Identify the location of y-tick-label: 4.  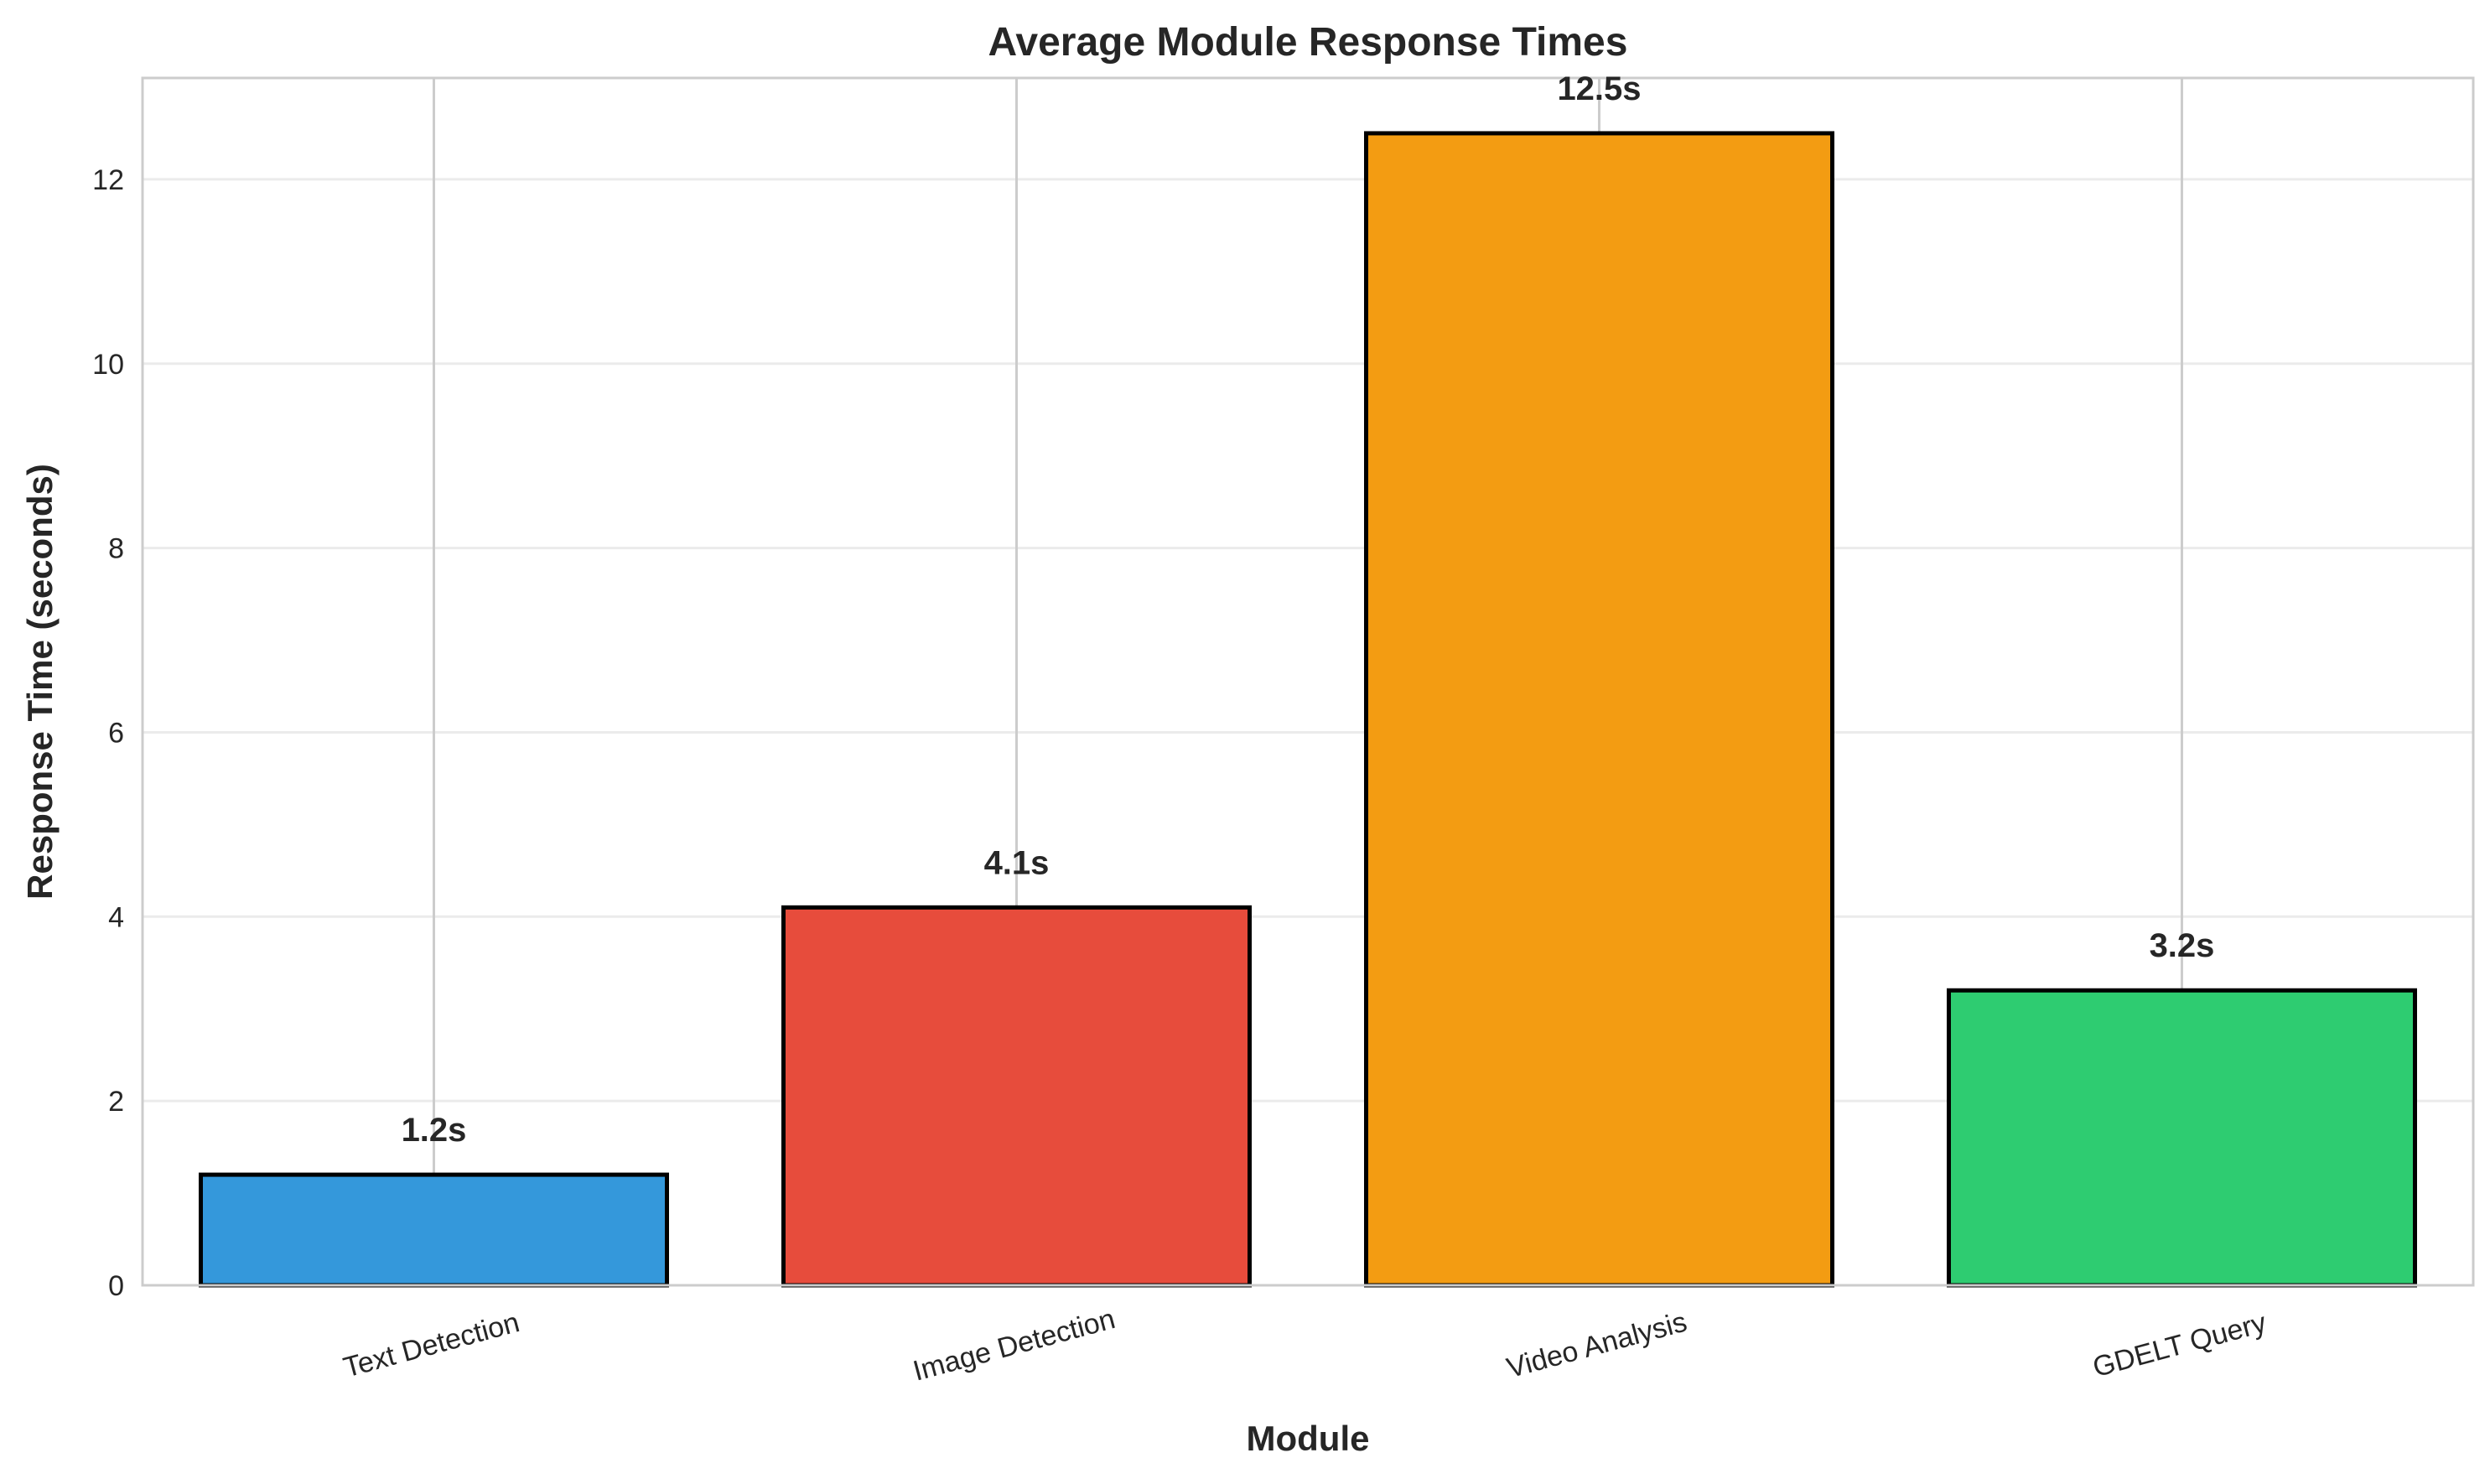
(116, 917).